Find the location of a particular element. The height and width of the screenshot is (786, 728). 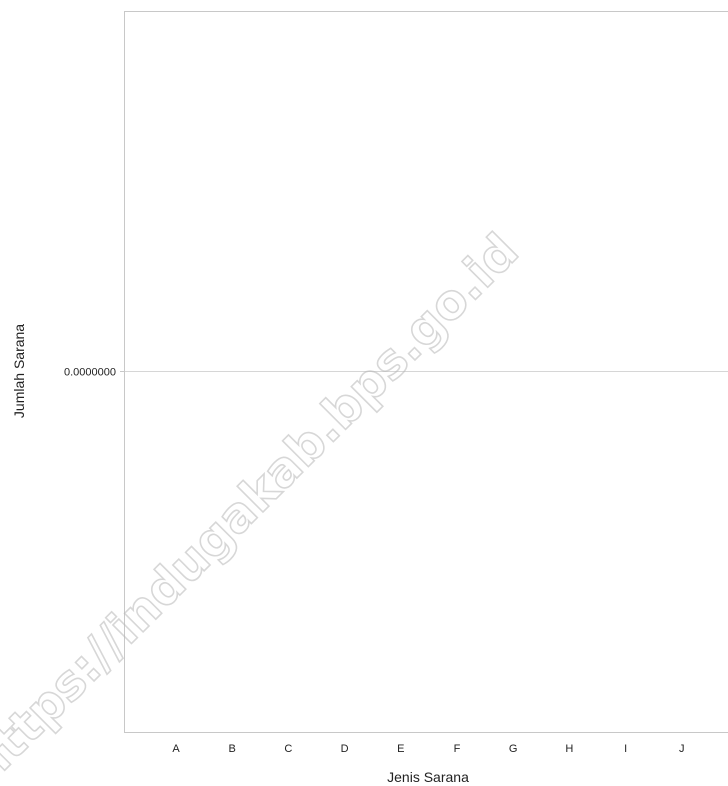

x-tick-label-a: A is located at coordinates (176, 749).